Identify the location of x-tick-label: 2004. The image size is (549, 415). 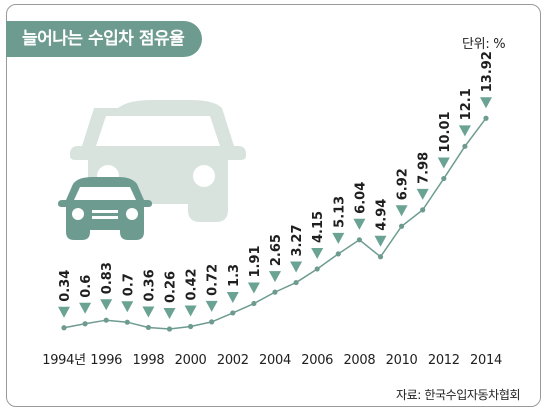
(275, 360).